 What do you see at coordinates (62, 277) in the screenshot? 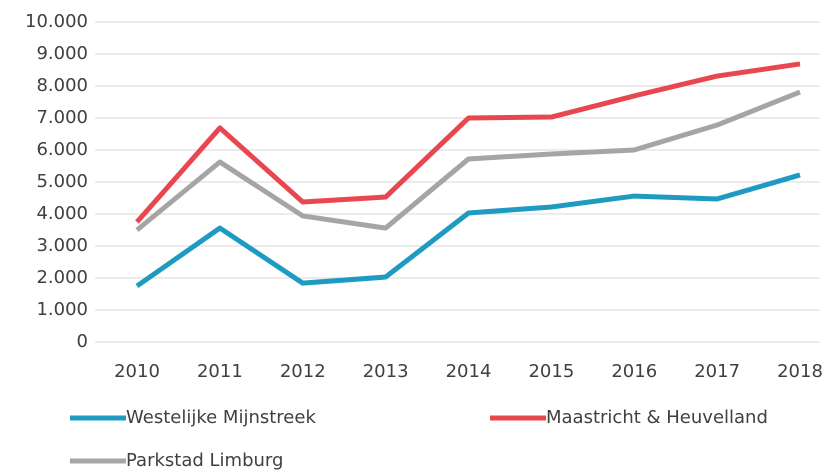
I see `y-tick-label: 2.000` at bounding box center [62, 277].